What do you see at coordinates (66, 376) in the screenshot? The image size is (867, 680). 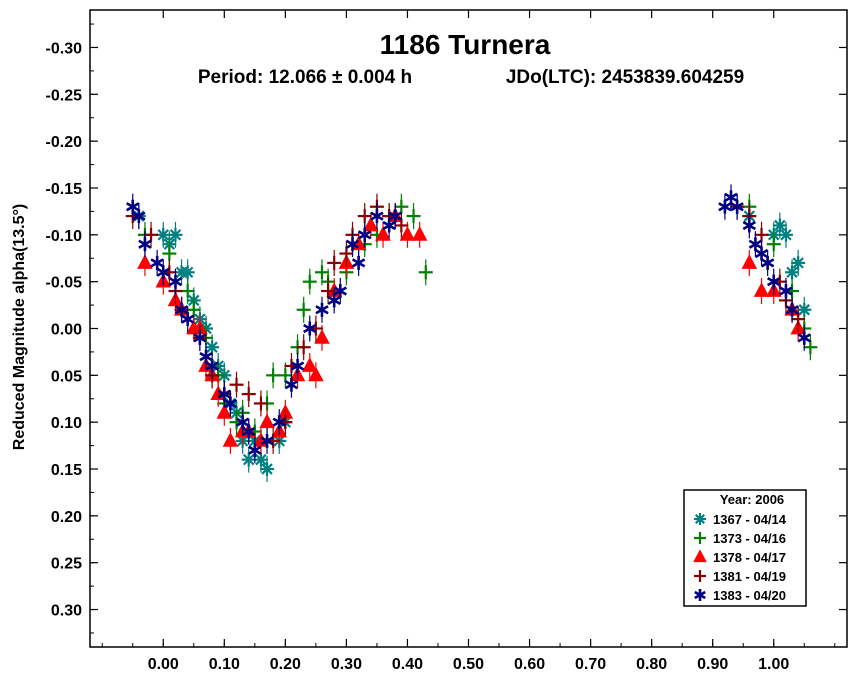 I see `y-tick-label: 0.05` at bounding box center [66, 376].